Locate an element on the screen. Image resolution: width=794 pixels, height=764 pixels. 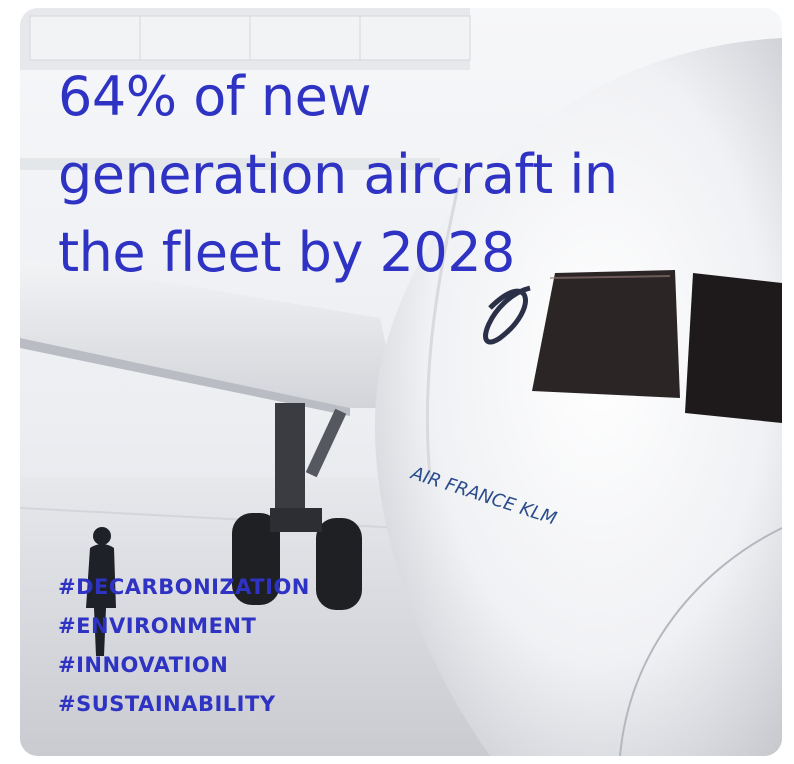
hashtag: #ENVIRONMENT is located at coordinates (157, 626).